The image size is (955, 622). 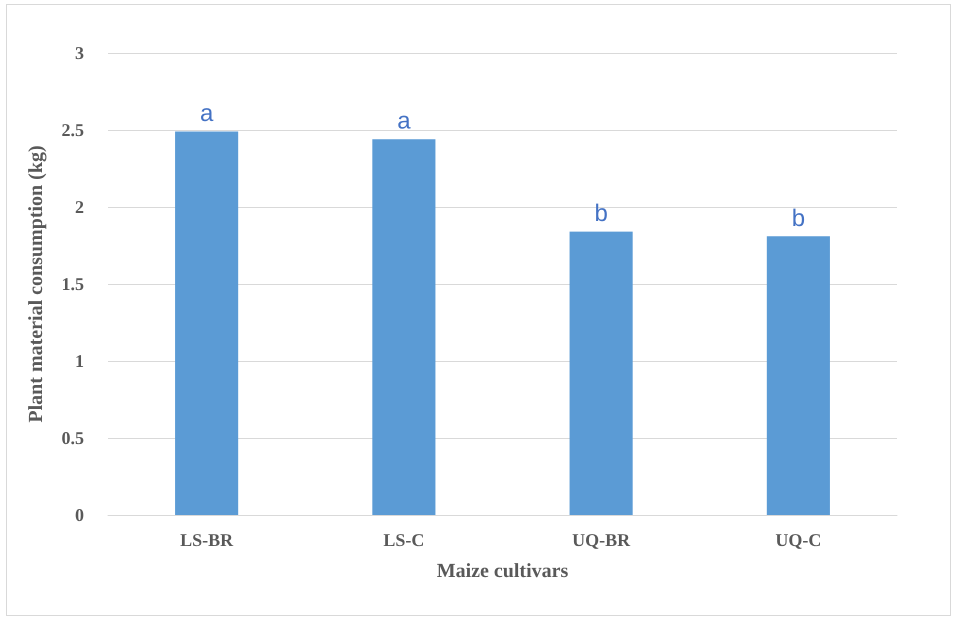 I want to click on x-tick-label: LS-BR, so click(x=207, y=540).